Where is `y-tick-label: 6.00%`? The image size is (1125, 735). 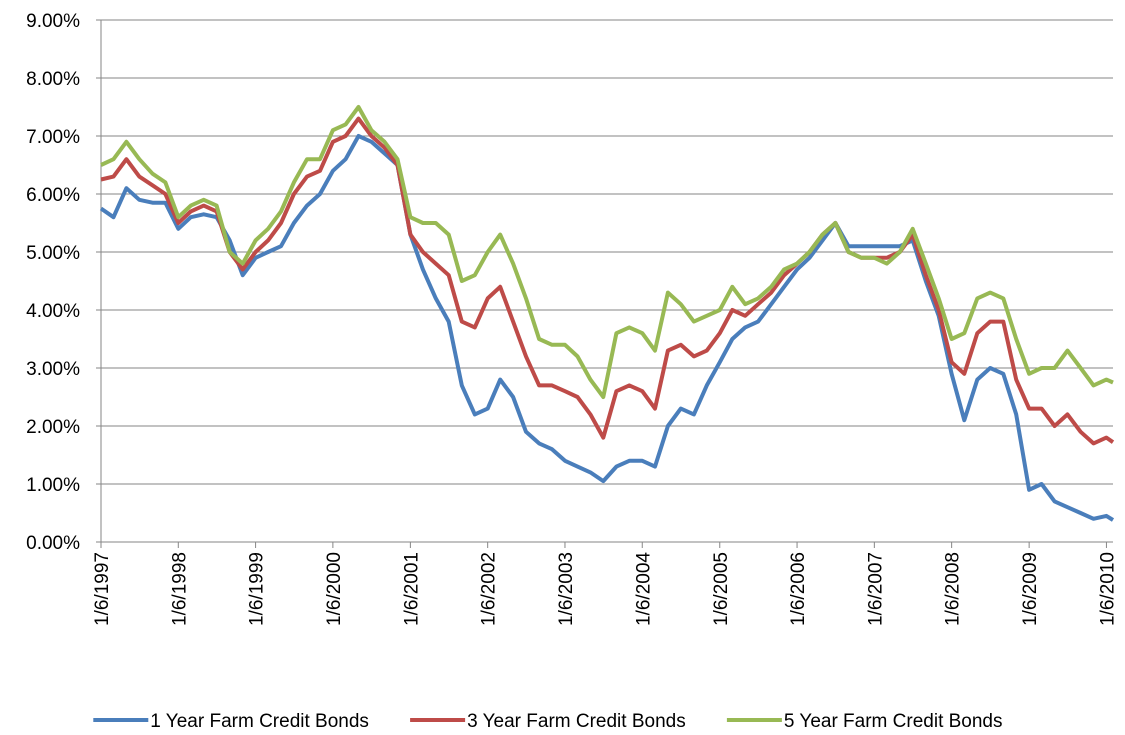
y-tick-label: 6.00% is located at coordinates (53, 195).